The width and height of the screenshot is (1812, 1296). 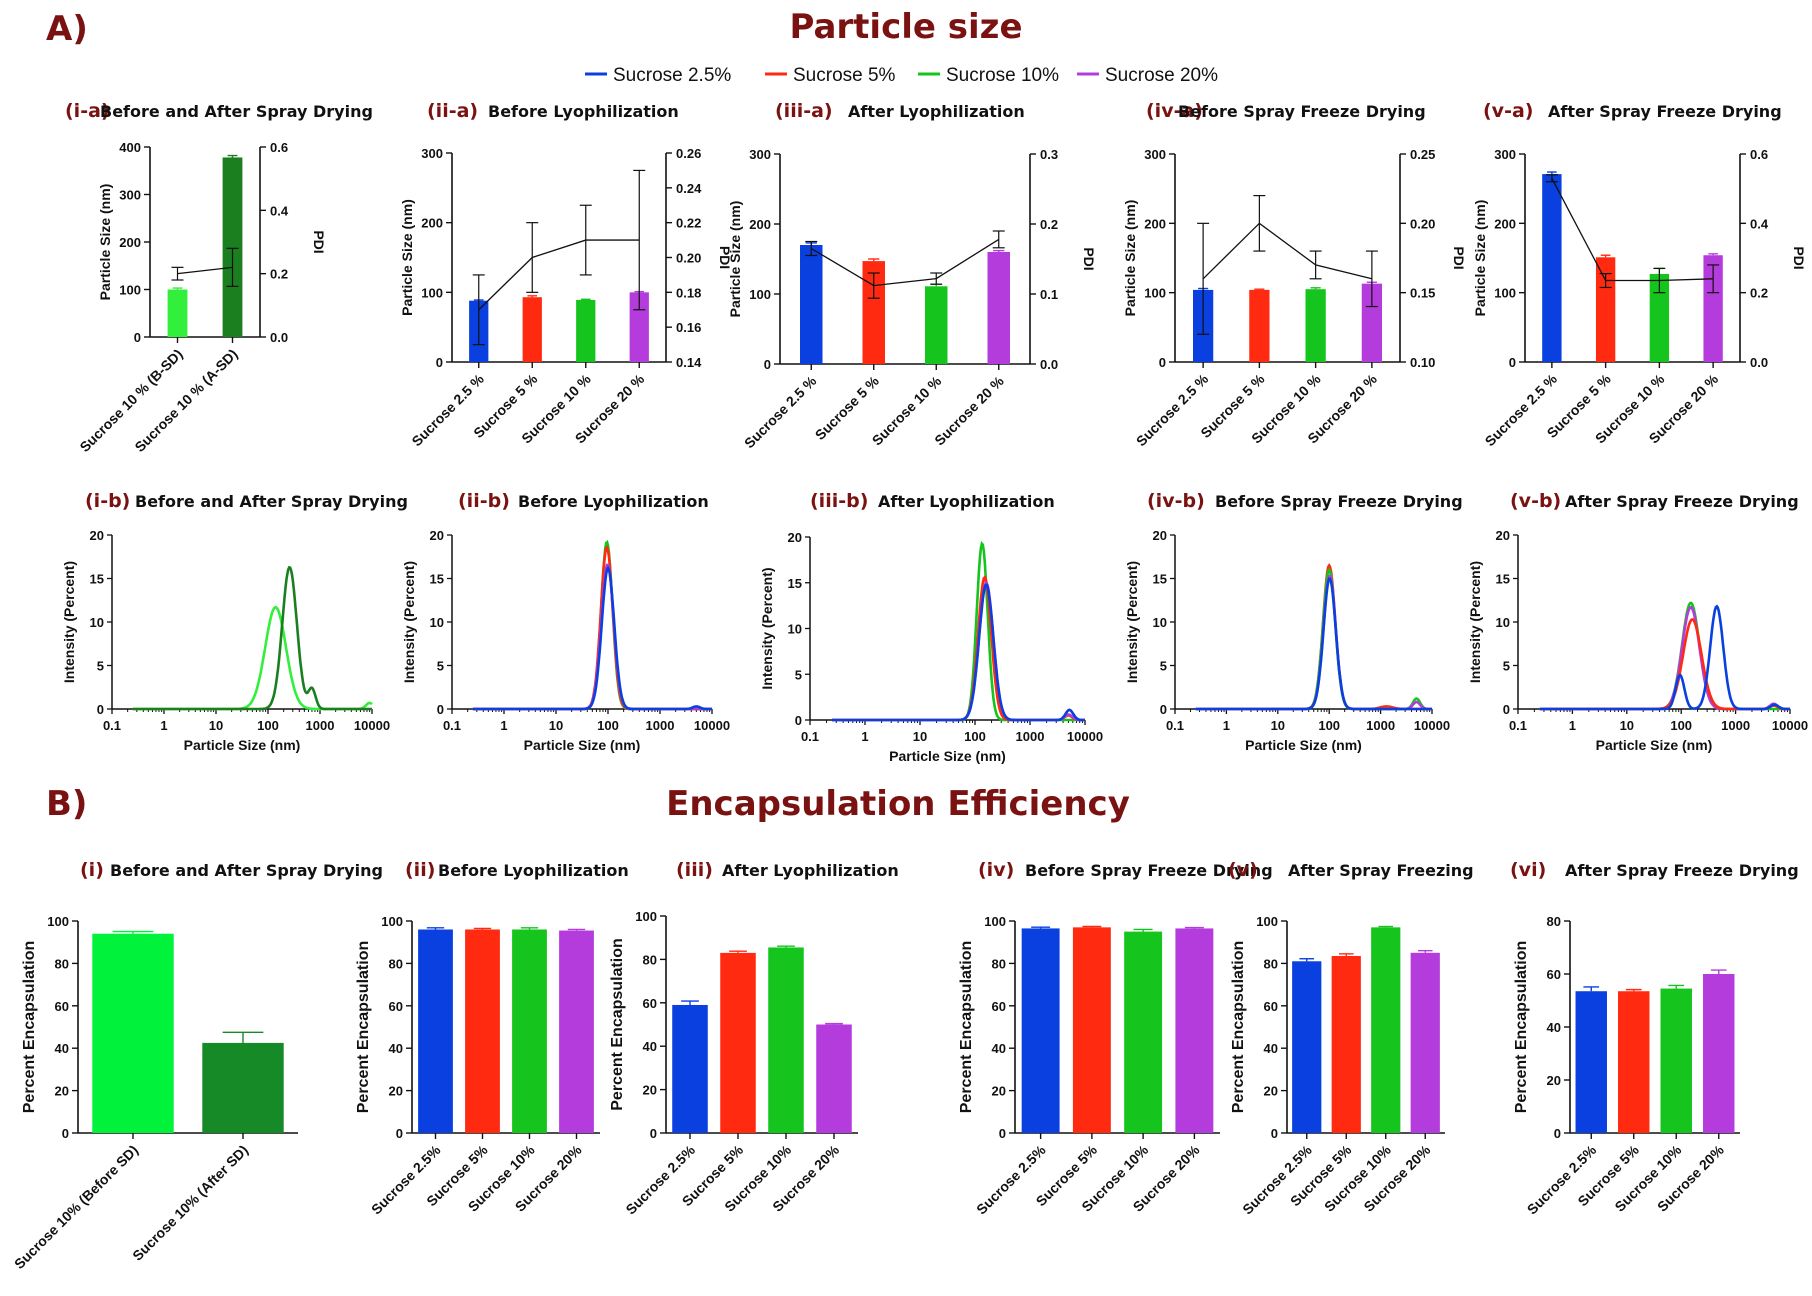 I want to click on y-tick-label: 20, so click(x=795, y=537).